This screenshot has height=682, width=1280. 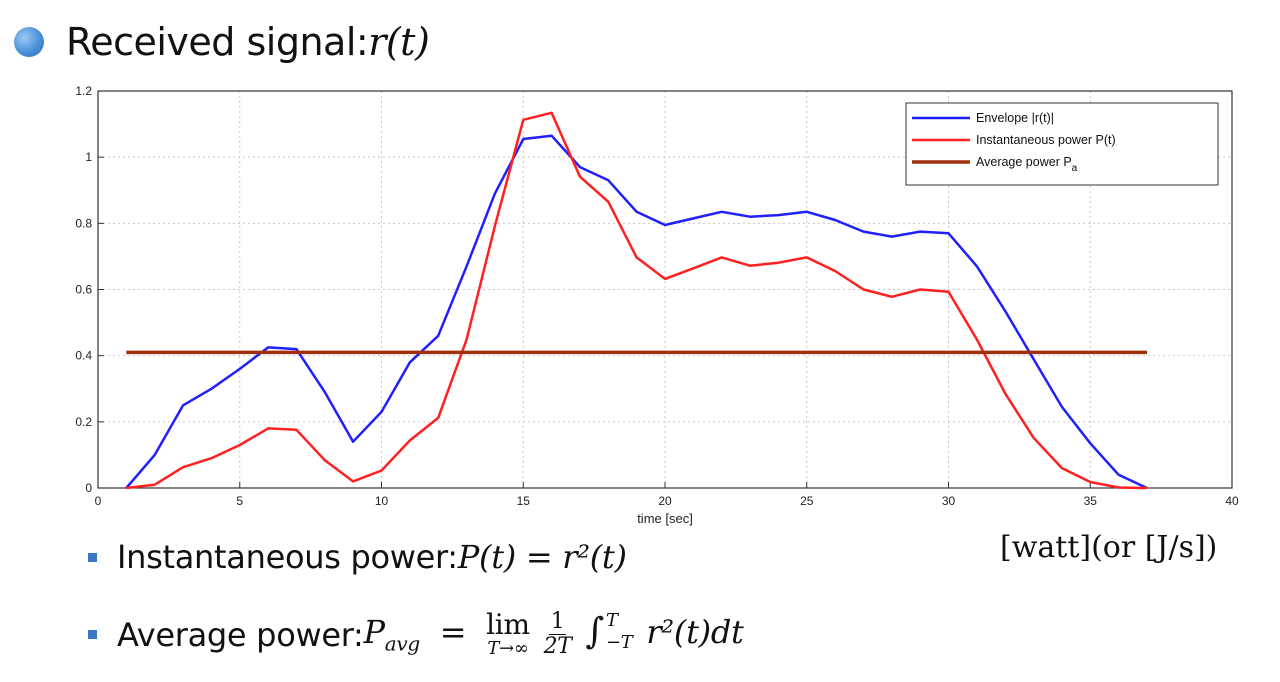 I want to click on x-tick-label: 20, so click(x=665, y=501).